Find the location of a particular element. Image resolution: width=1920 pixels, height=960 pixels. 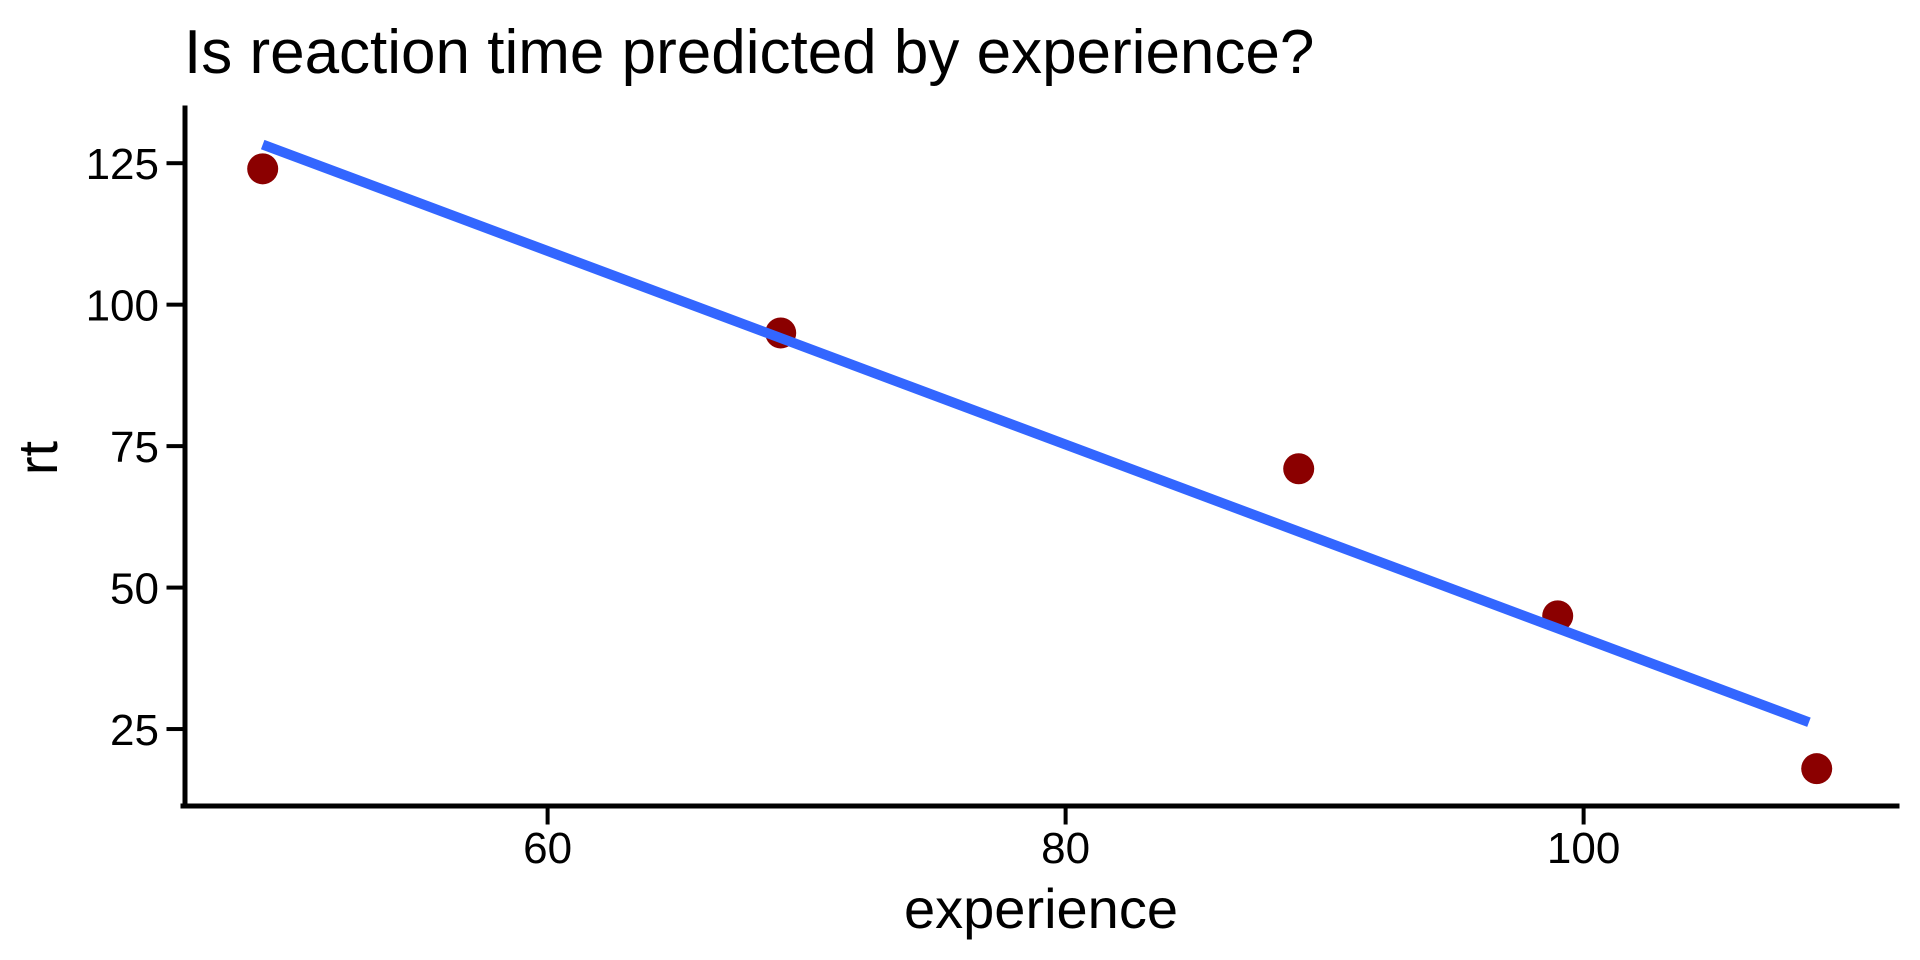

y-axis-ticks: 25 50 75 100 125 is located at coordinates (134, 447).